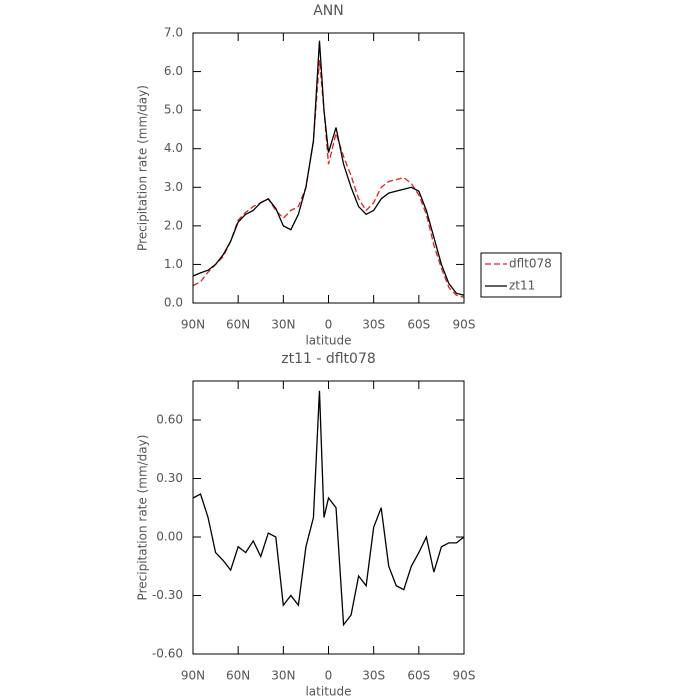  What do you see at coordinates (169, 537) in the screenshot?
I see `y-tick-label: 0.00` at bounding box center [169, 537].